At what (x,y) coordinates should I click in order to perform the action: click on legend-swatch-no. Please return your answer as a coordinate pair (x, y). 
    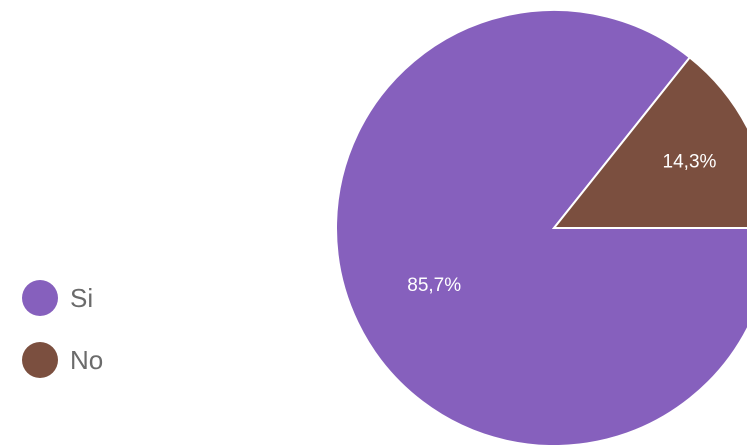
    Looking at the image, I should click on (40, 360).